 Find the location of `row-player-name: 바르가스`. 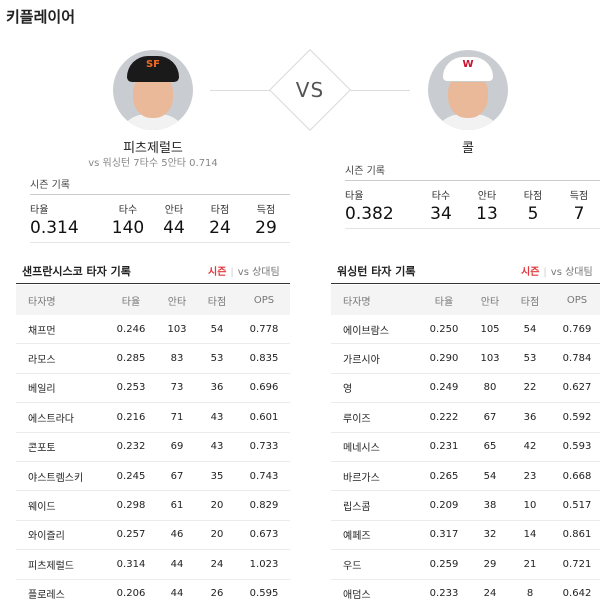

row-player-name: 바르가스 is located at coordinates (361, 478).